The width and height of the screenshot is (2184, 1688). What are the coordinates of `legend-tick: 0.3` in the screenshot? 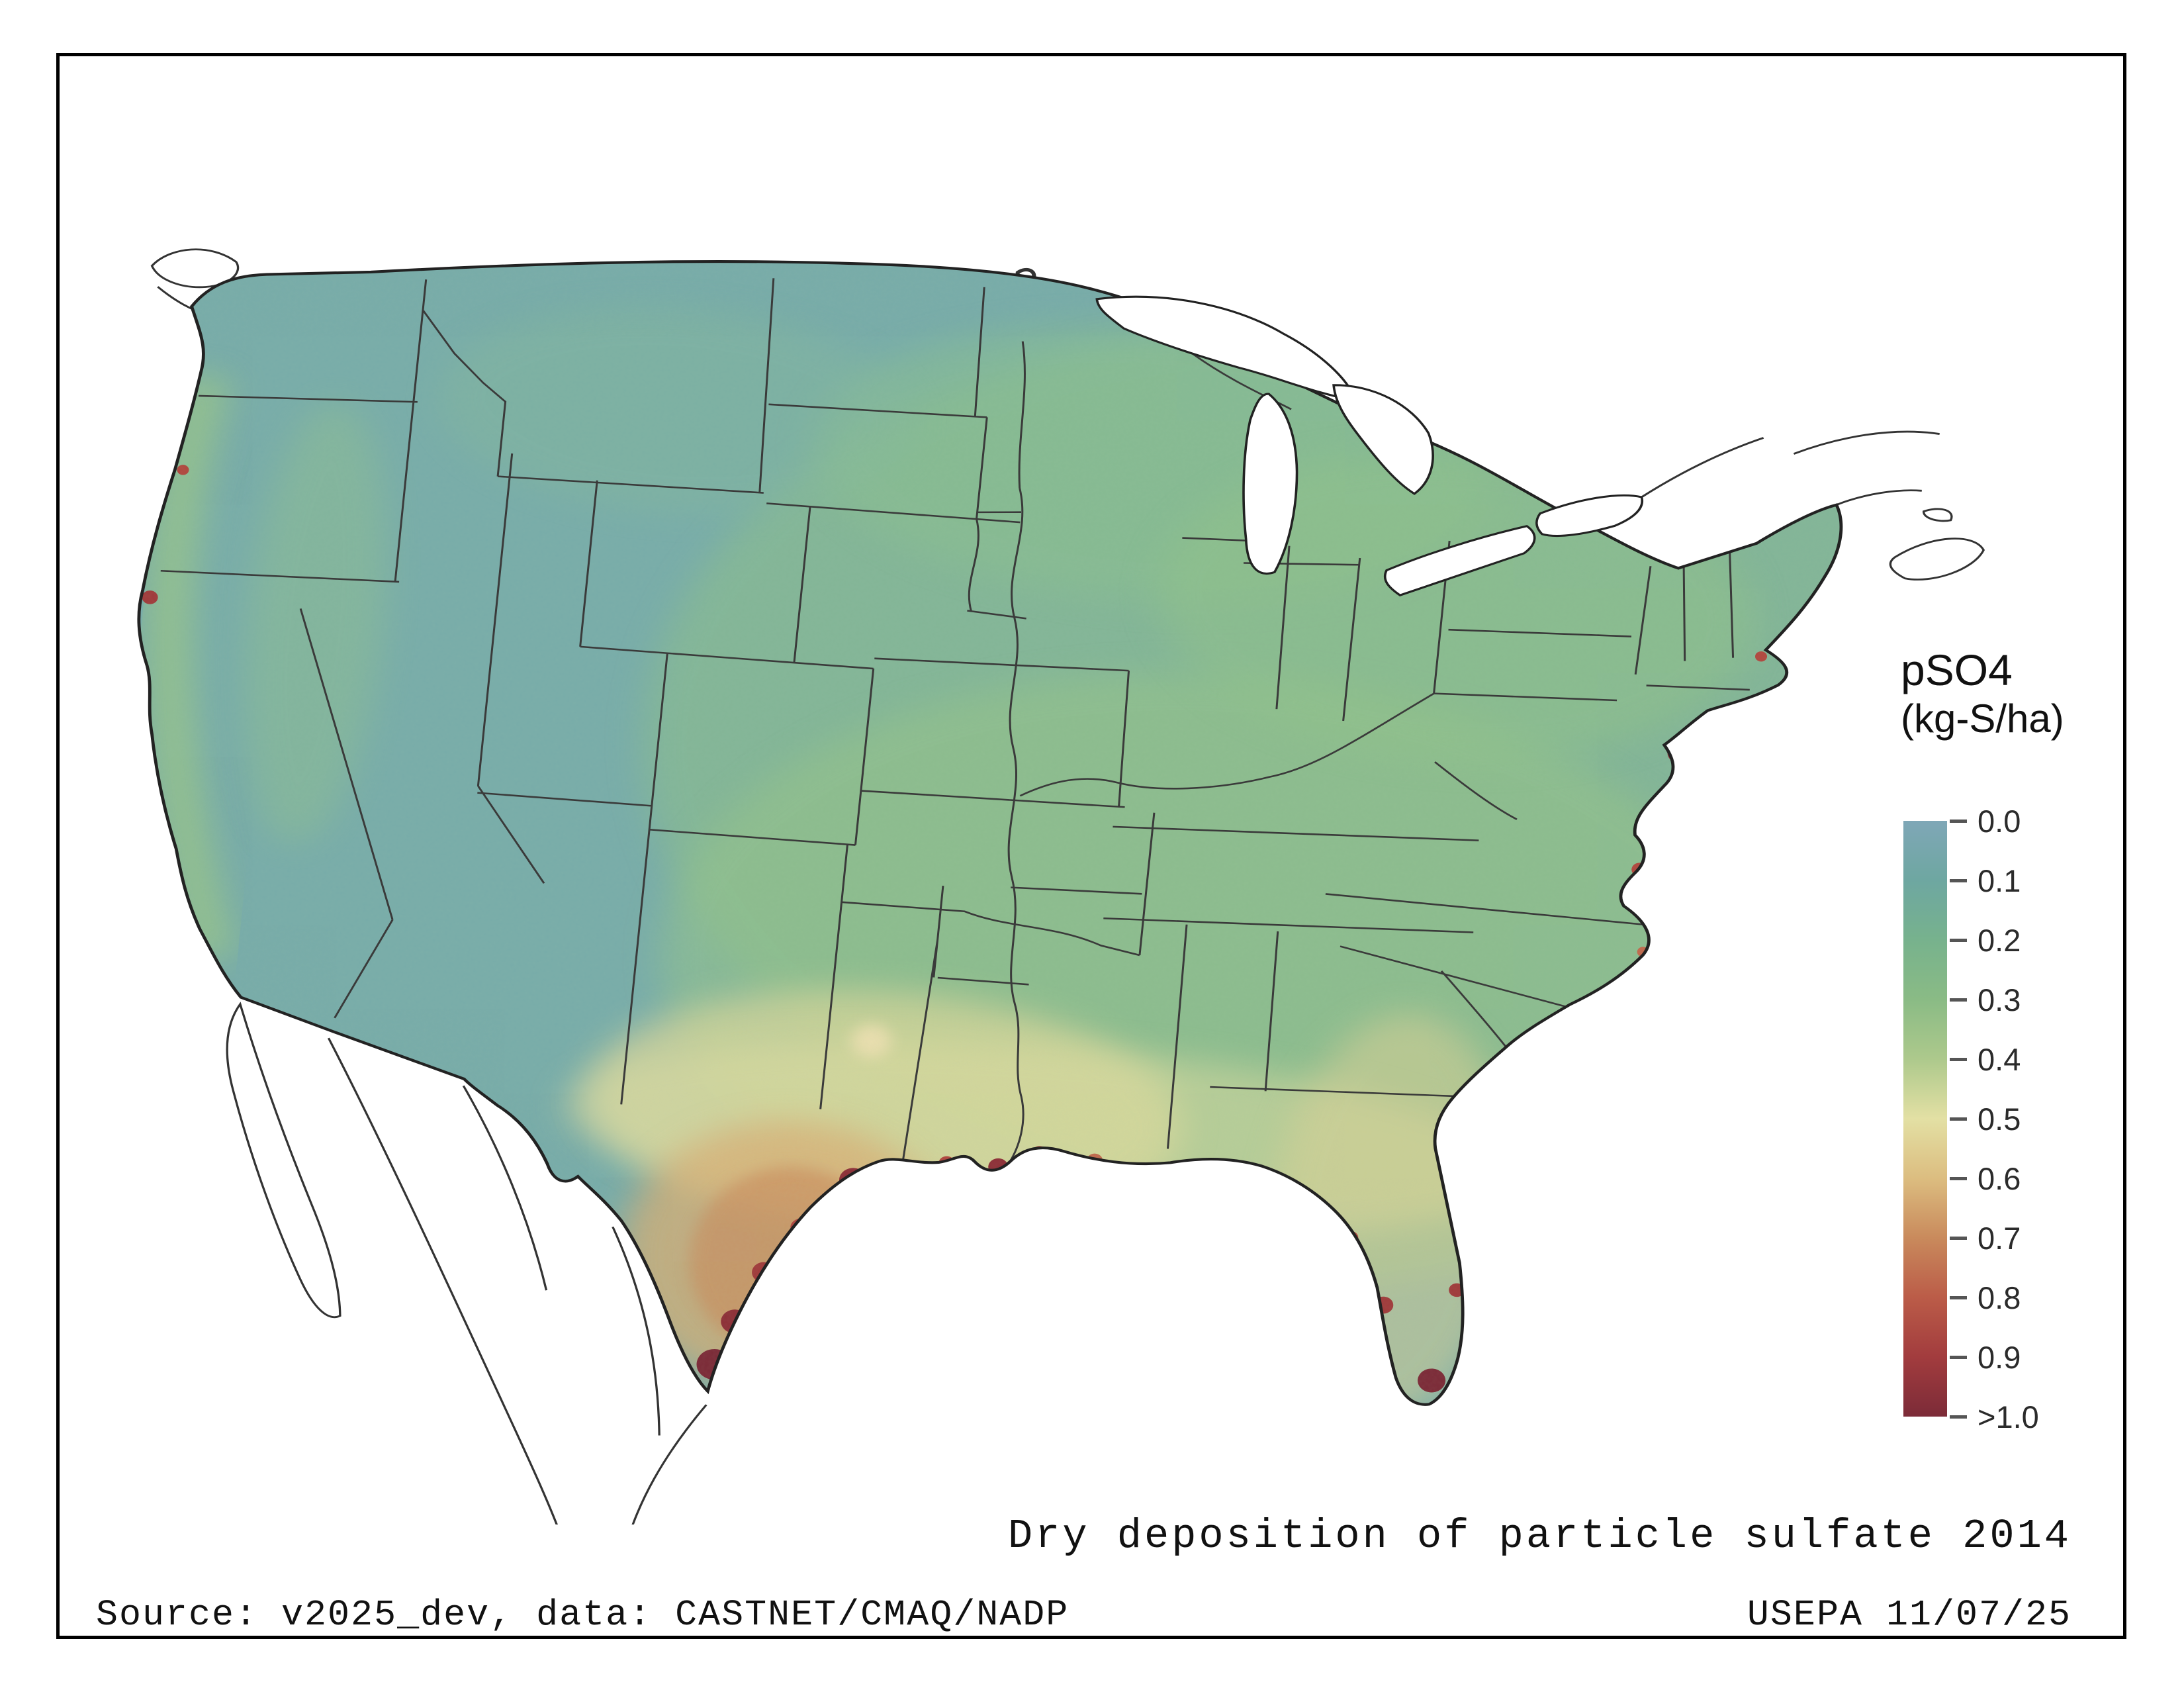 It's located at (1985, 999).